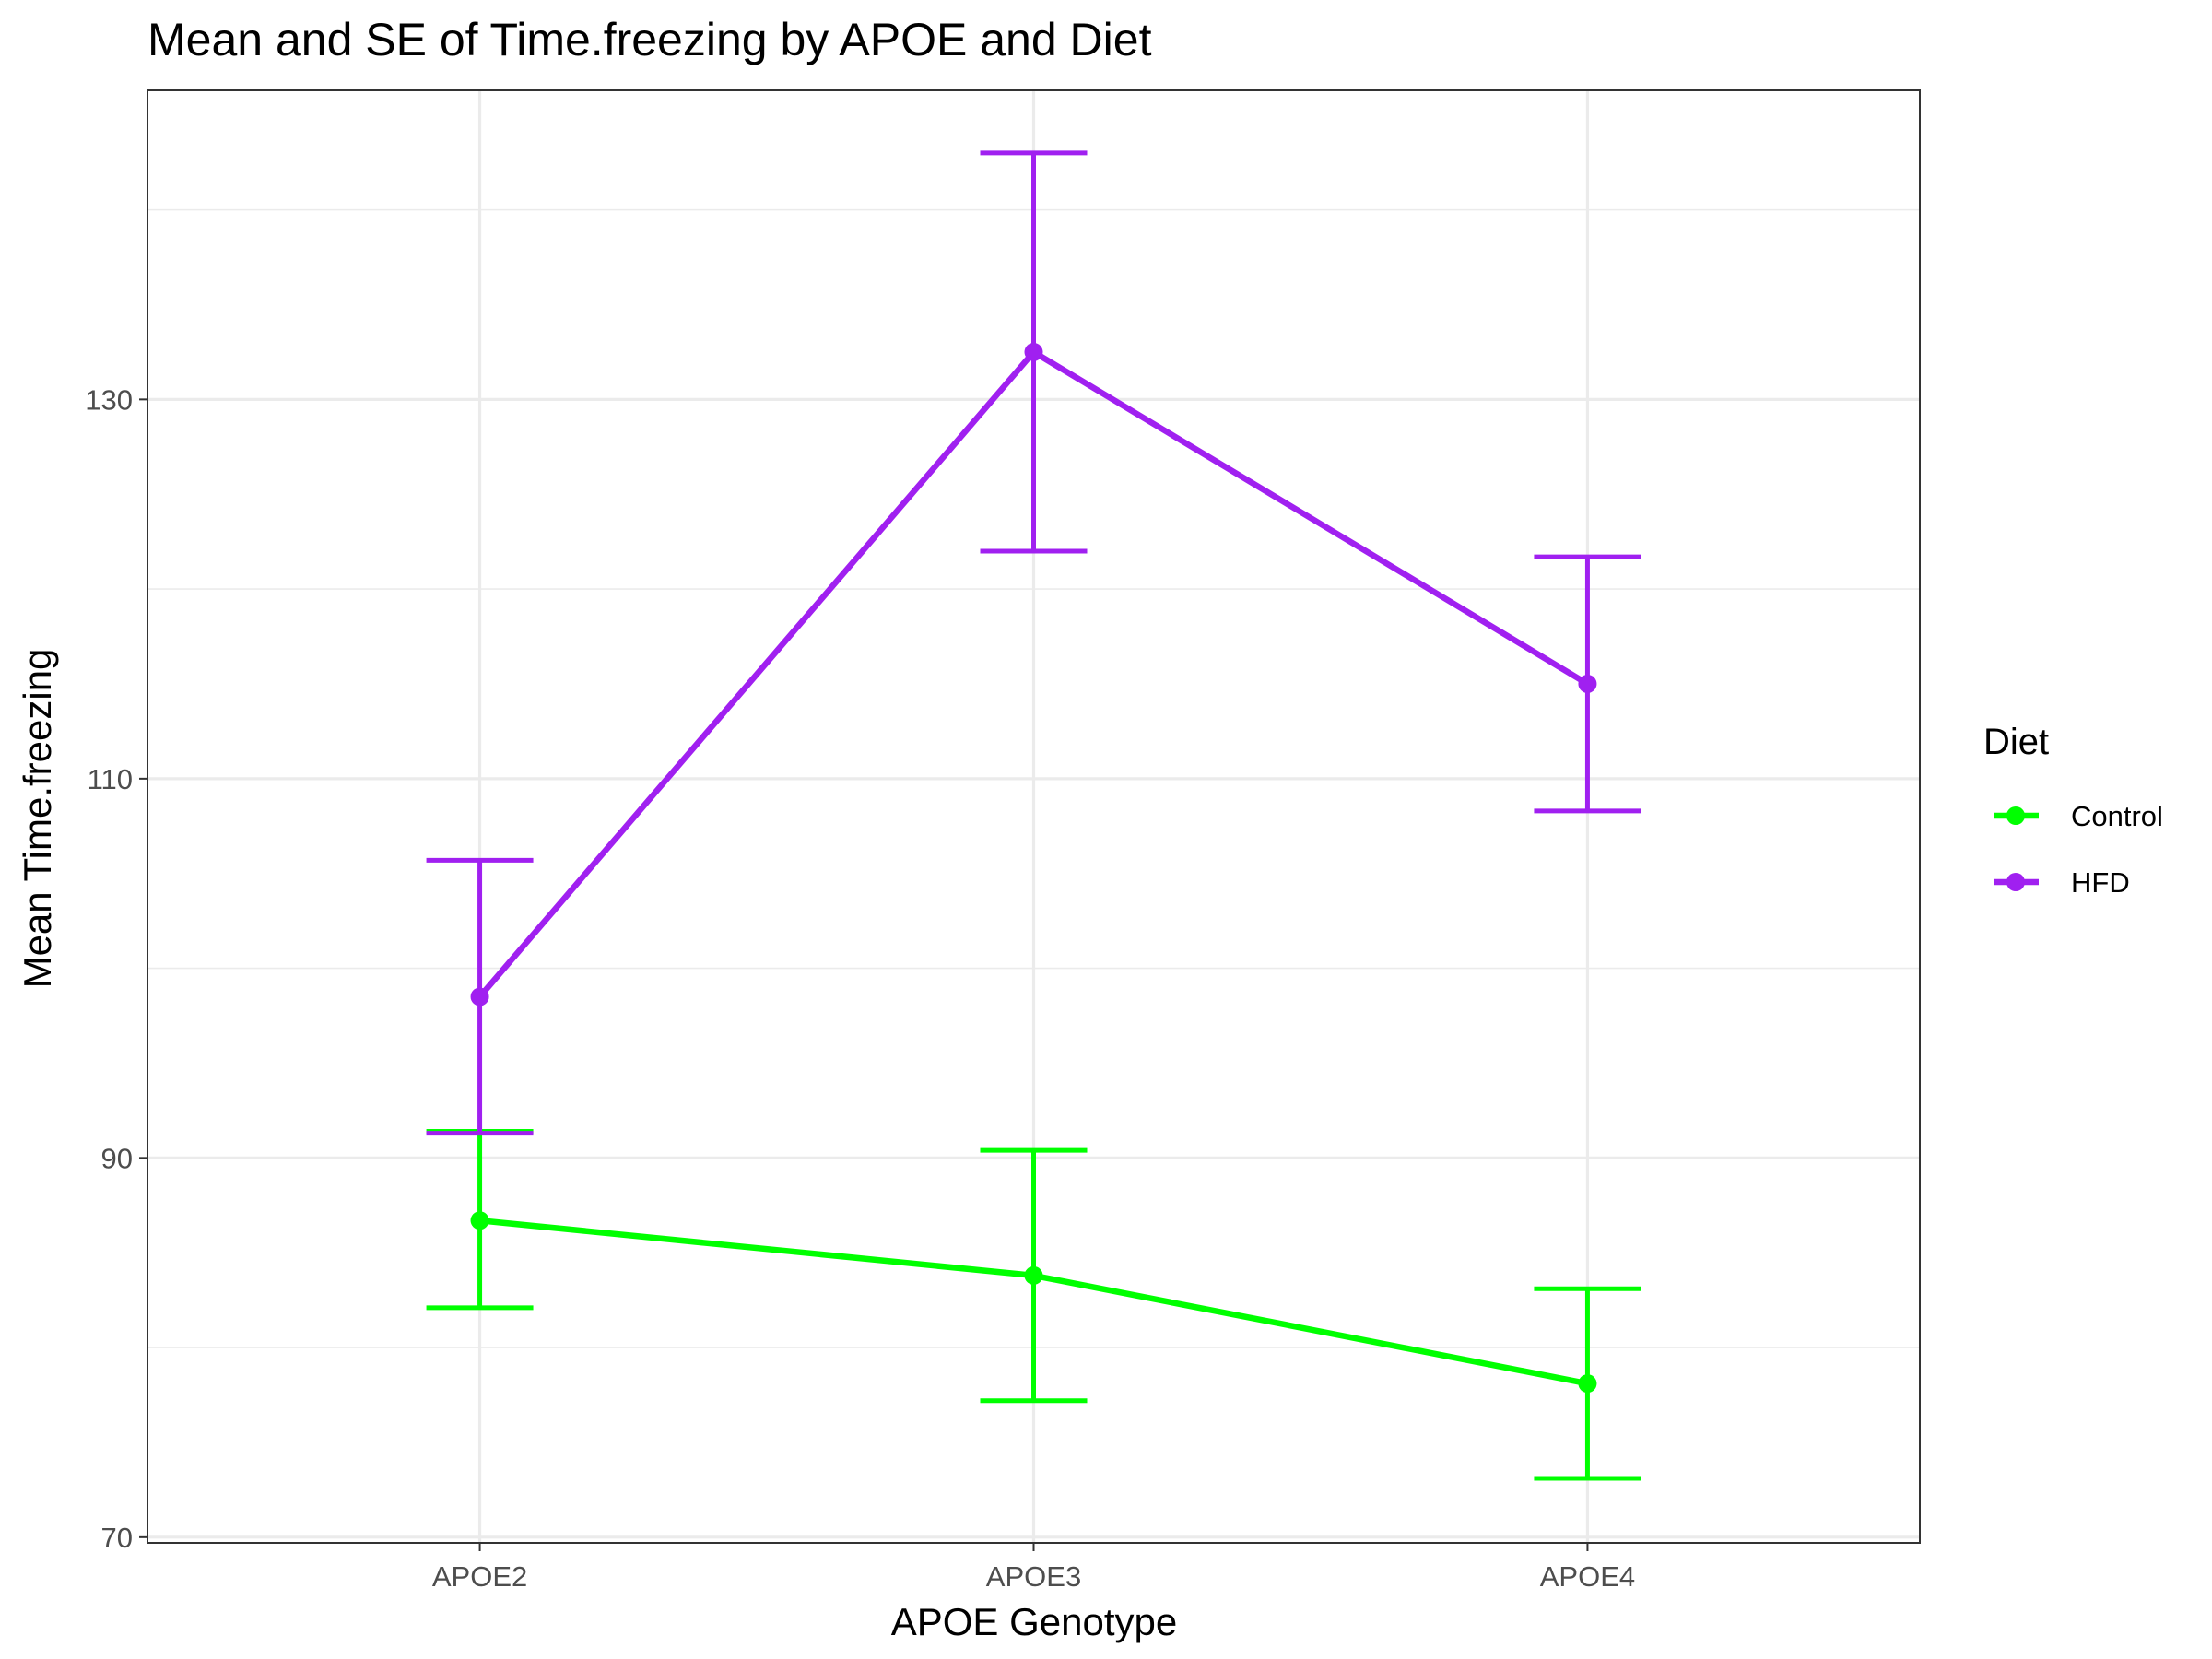 The width and height of the screenshot is (2212, 1659). I want to click on y-axis-title: Mean Time.freezing, so click(37, 819).